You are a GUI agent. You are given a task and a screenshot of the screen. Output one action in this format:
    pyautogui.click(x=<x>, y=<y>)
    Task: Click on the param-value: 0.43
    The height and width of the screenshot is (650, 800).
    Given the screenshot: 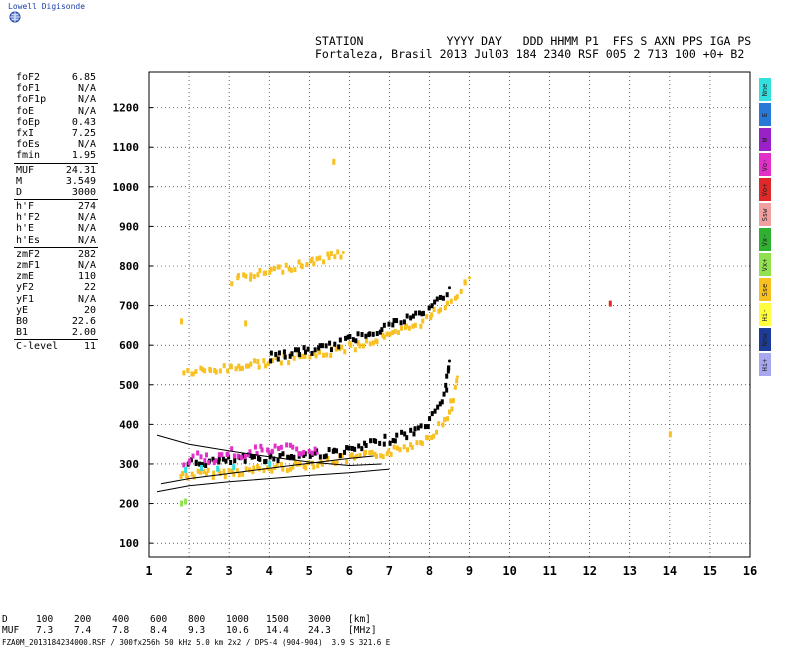 What is the action you would take?
    pyautogui.click(x=83, y=122)
    